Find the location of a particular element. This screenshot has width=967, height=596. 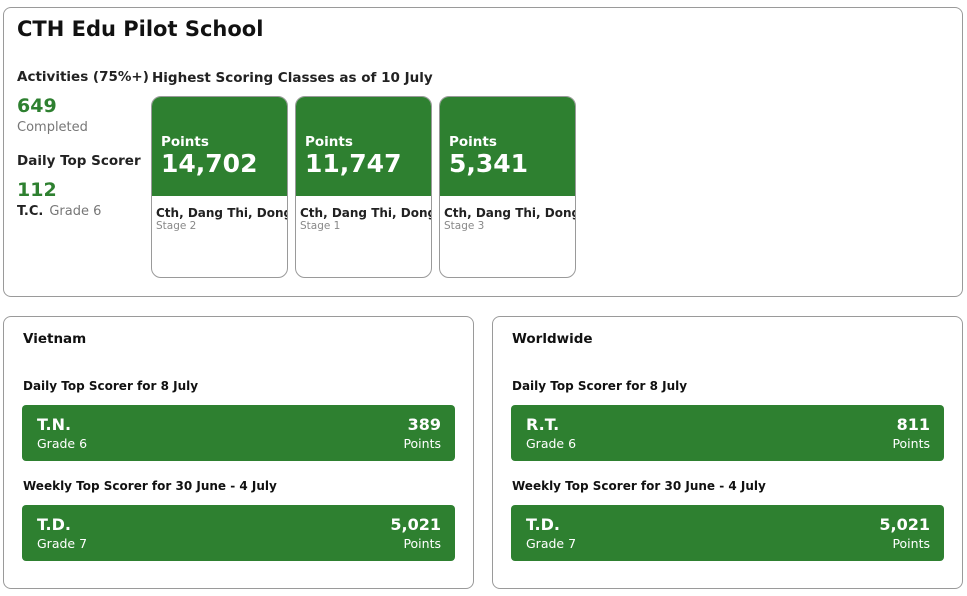

scorer-name: T.N. is located at coordinates (54, 424).